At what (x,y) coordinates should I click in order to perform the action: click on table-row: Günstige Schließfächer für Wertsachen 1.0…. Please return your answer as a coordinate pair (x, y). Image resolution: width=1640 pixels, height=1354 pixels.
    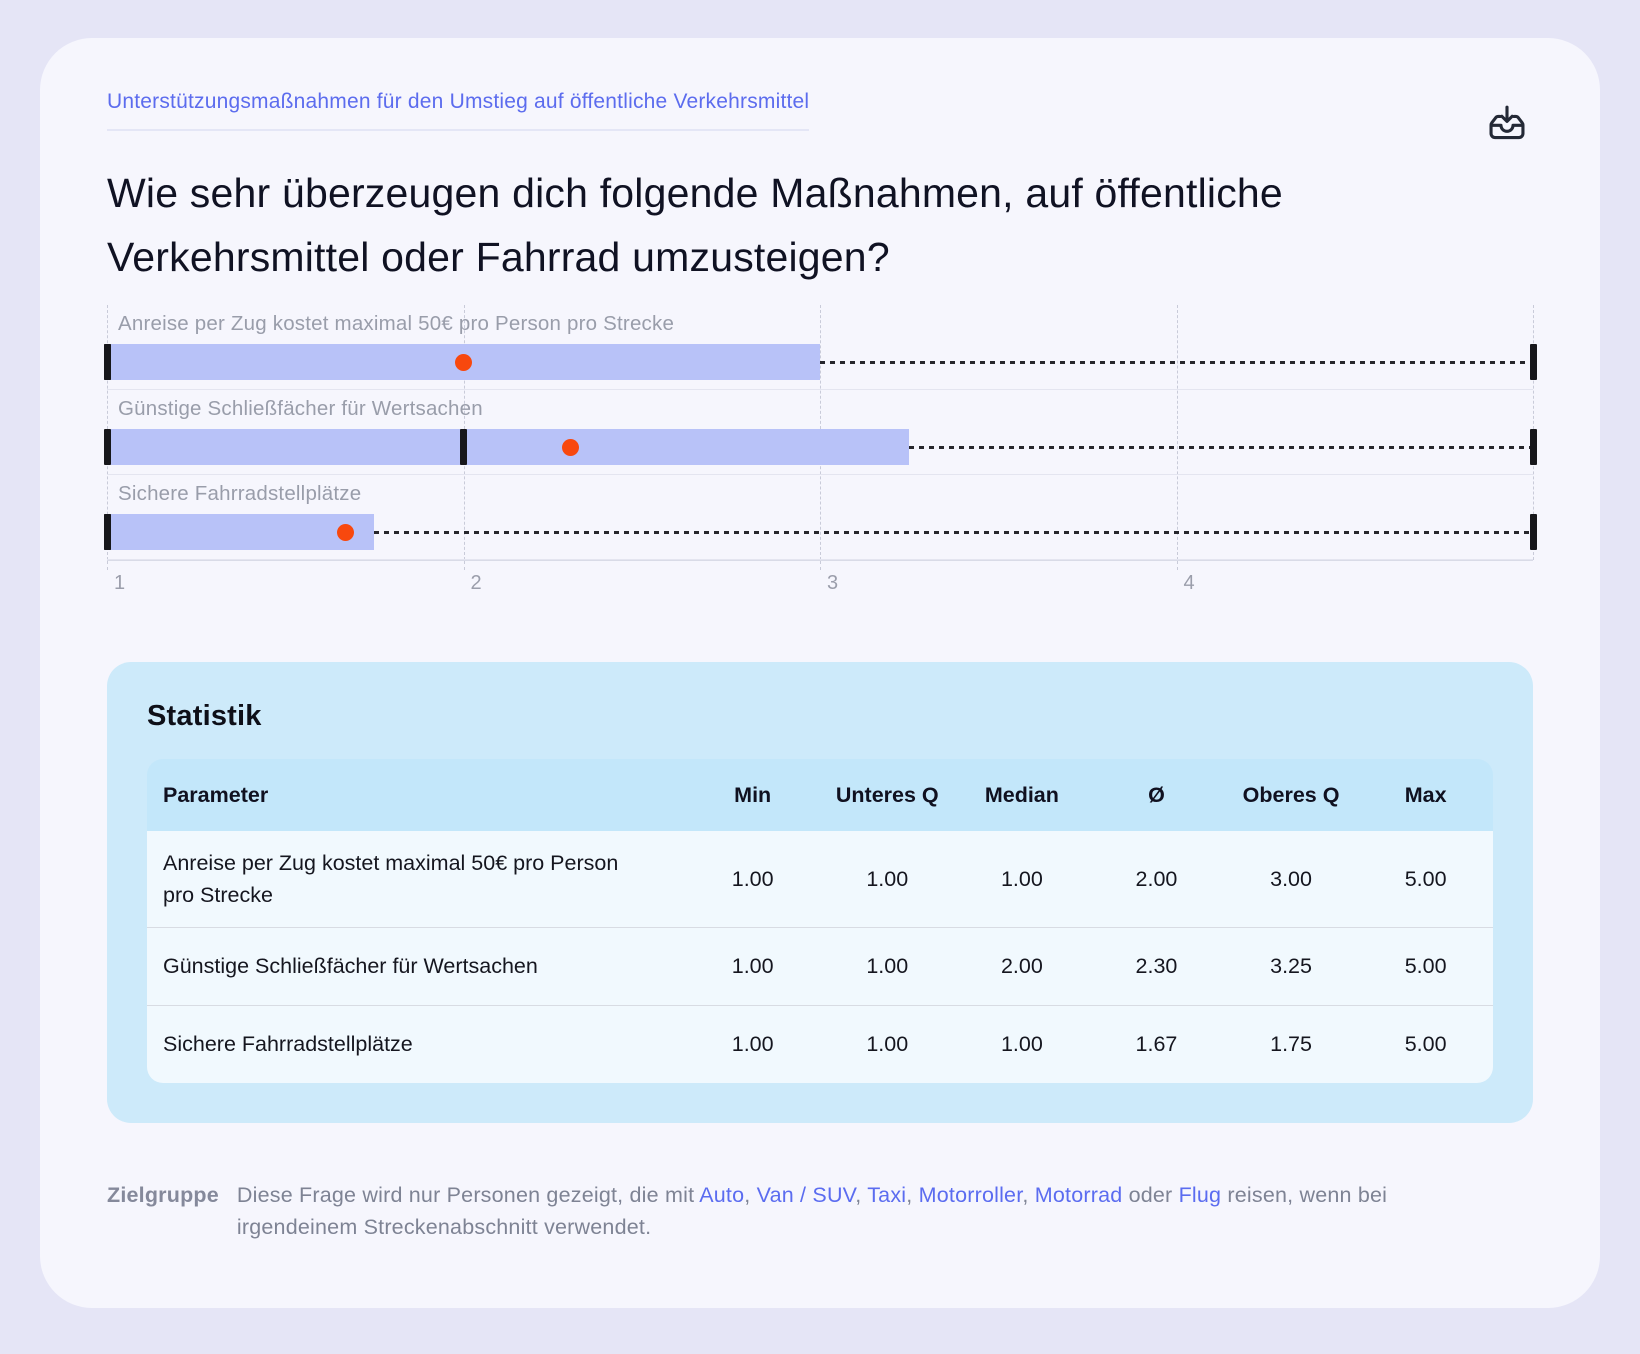
    Looking at the image, I should click on (820, 966).